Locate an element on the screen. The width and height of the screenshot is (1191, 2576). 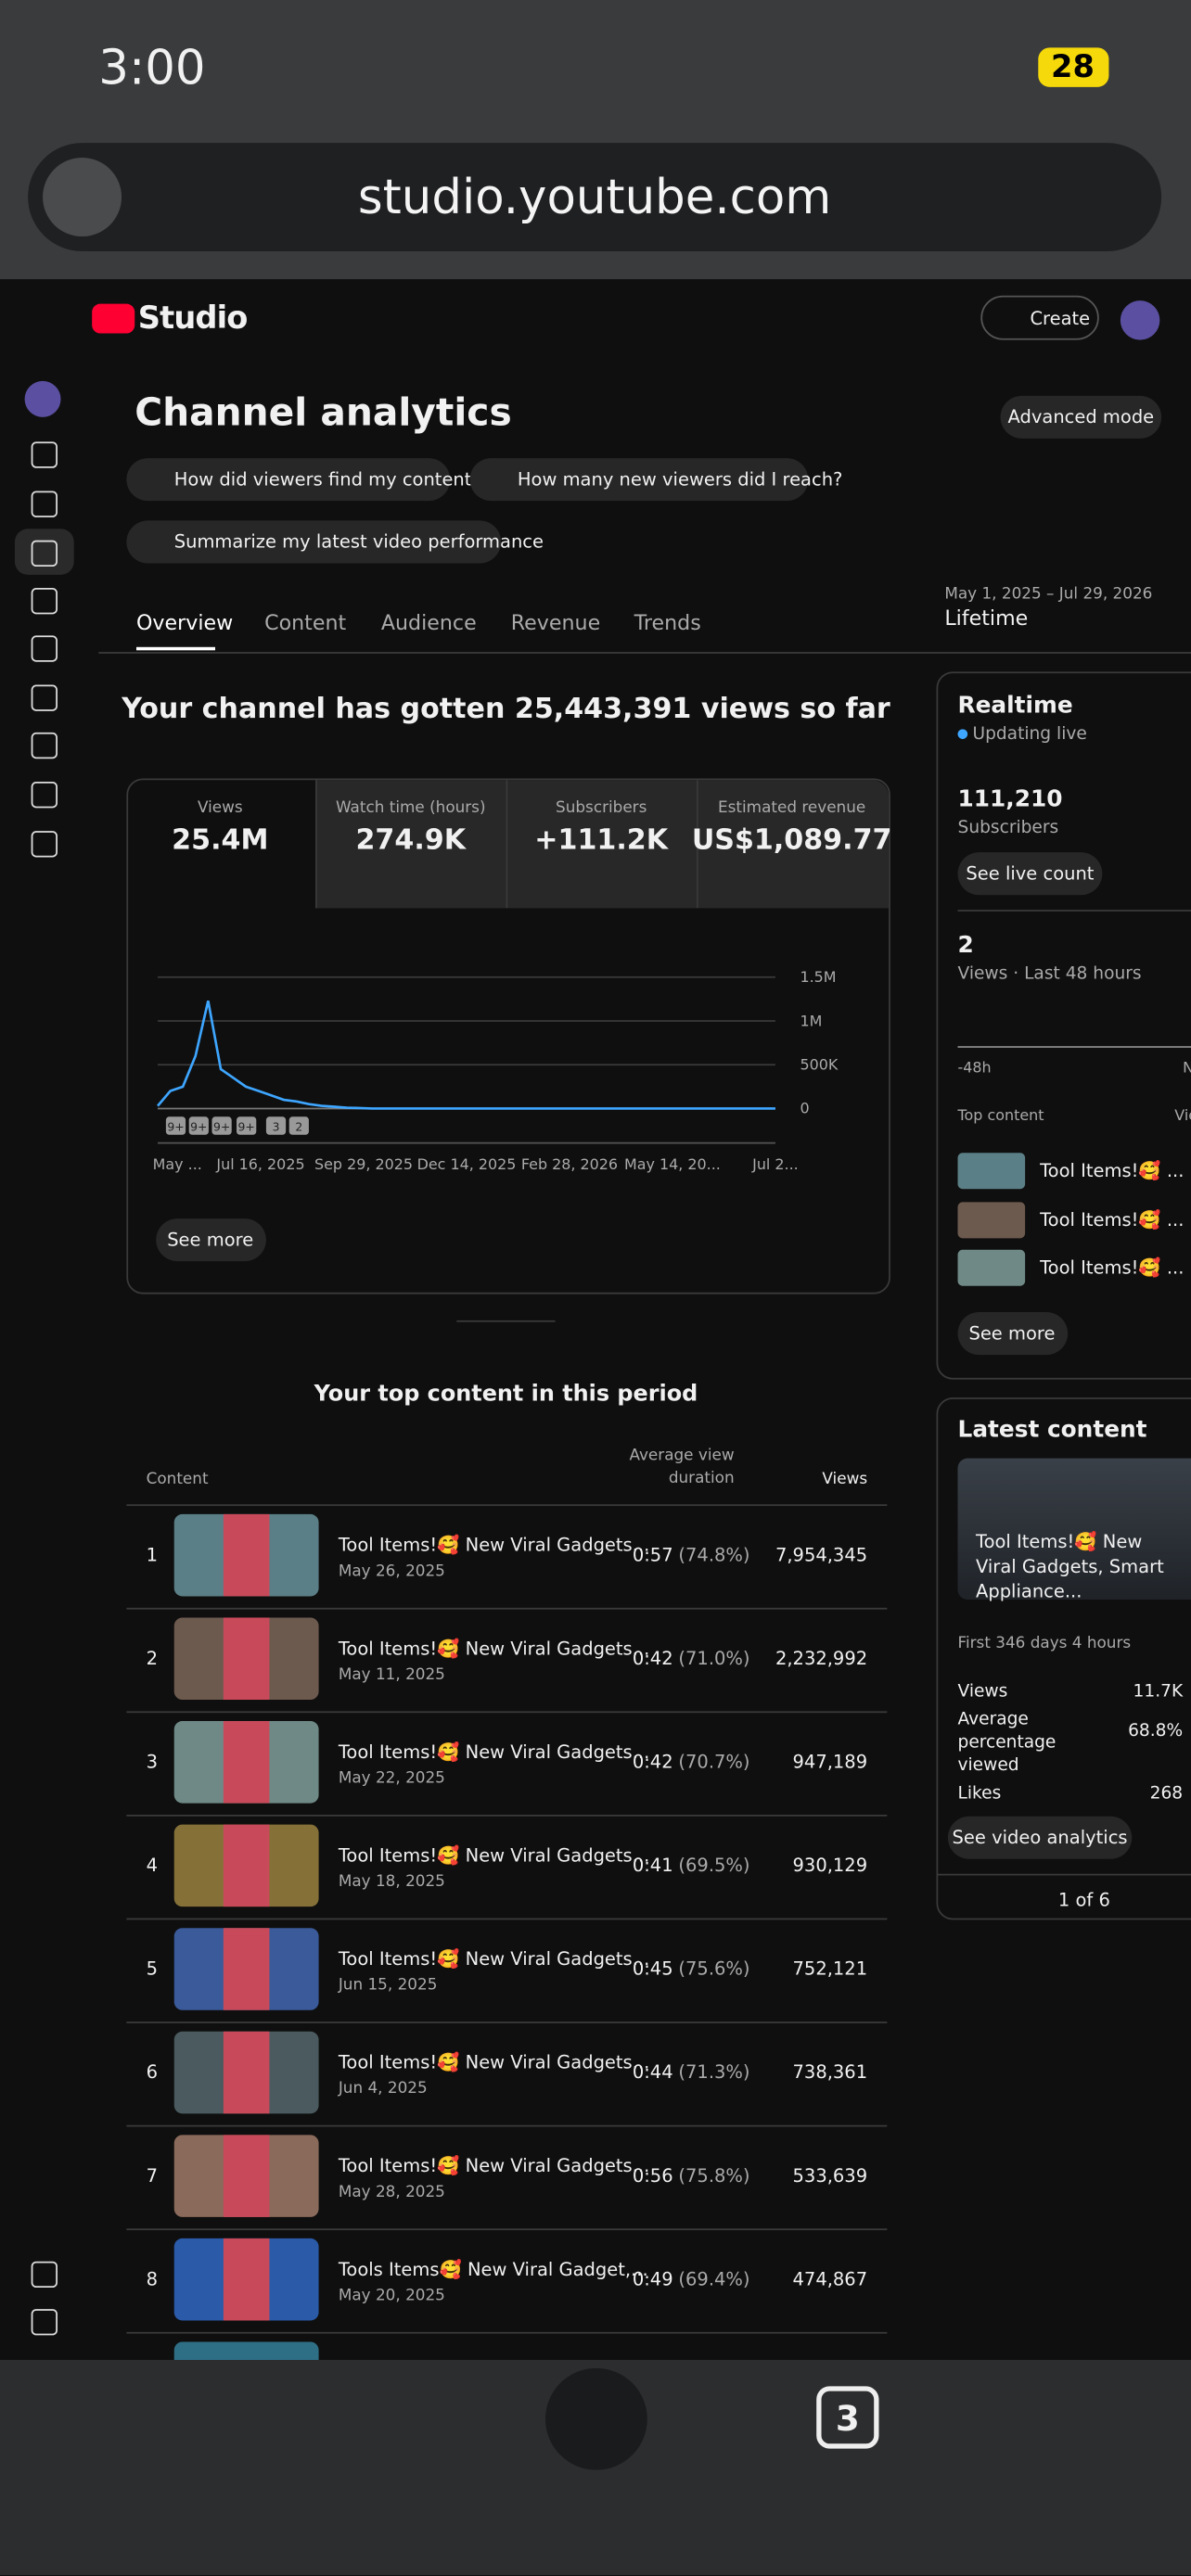
incognito-icon is located at coordinates (82, 197).